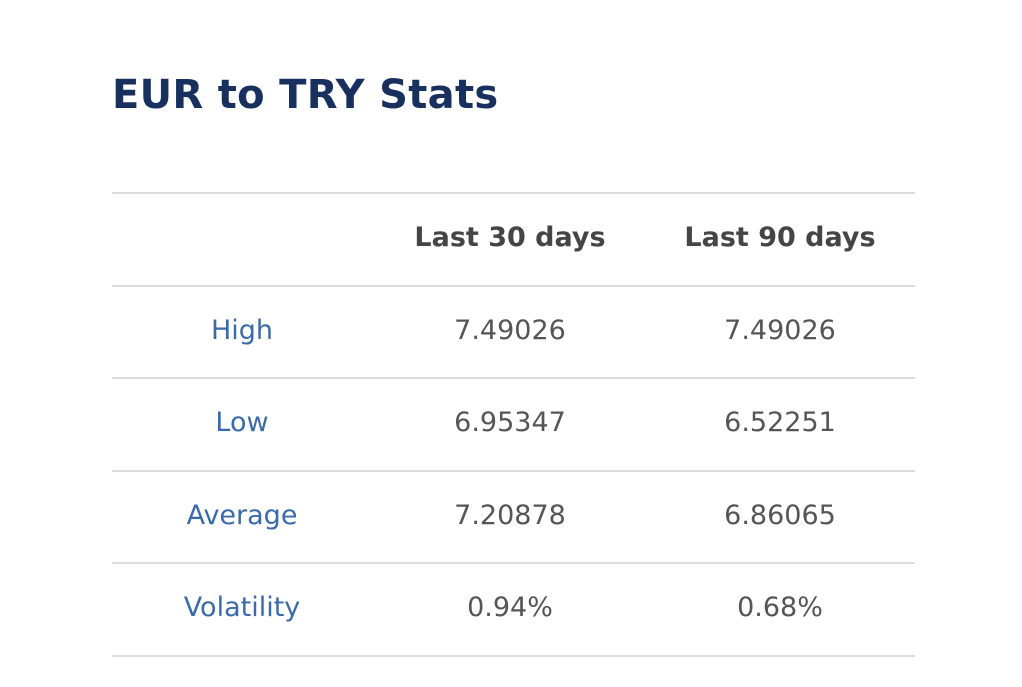 Image resolution: width=1022 pixels, height=687 pixels. Describe the element at coordinates (780, 515) in the screenshot. I see `stat-value: 6.86065` at that location.